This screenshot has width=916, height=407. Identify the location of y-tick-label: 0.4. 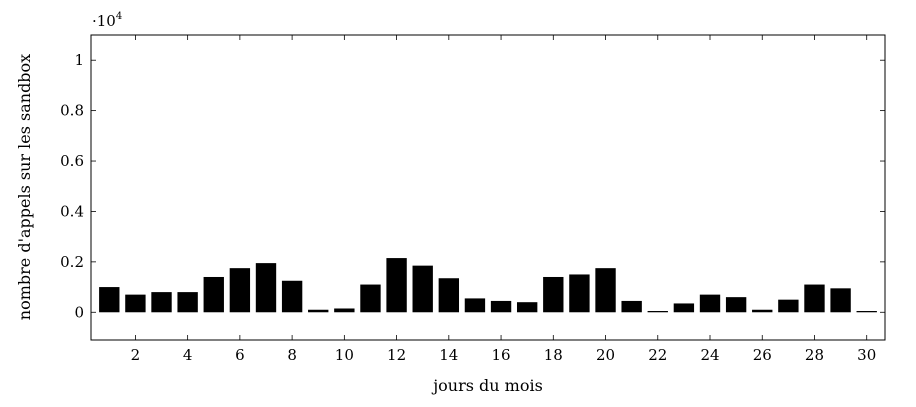
(72, 211).